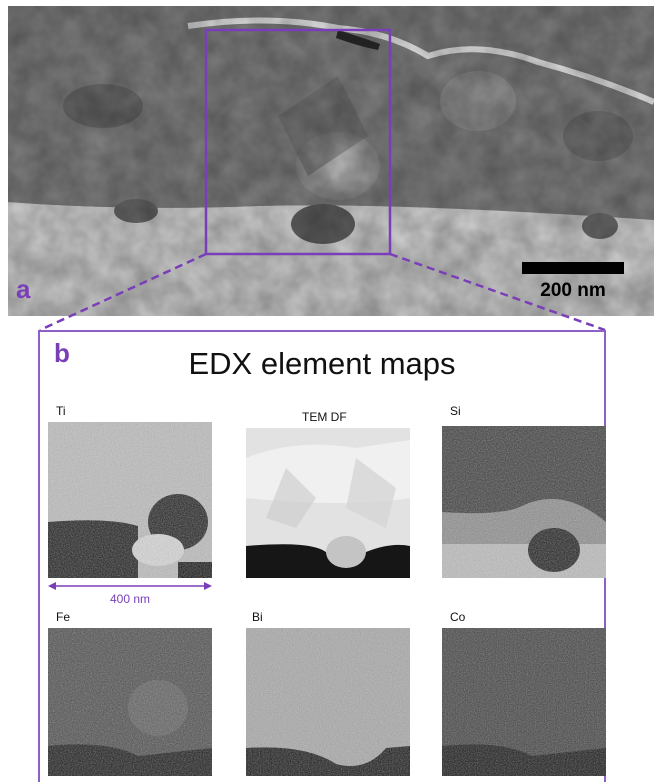 This screenshot has width=654, height=784. I want to click on panel-letter-a: a, so click(23, 289).